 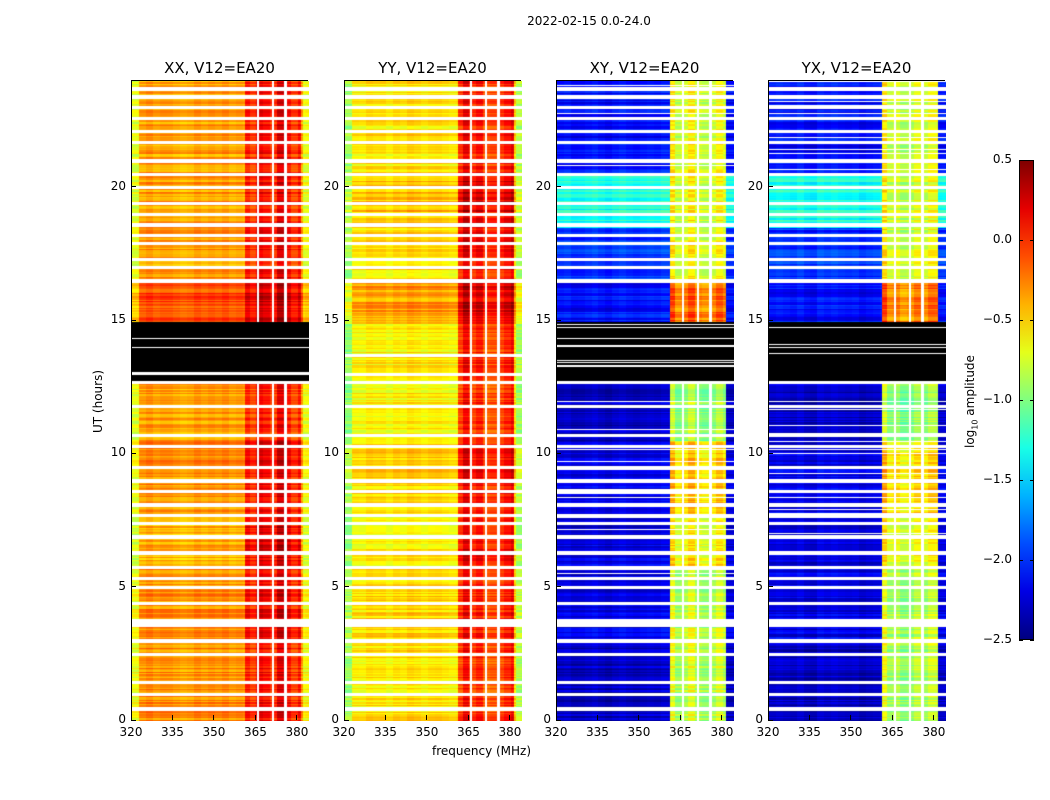 I want to click on colorbar-tick-label: −0.5, so click(x=997, y=319).